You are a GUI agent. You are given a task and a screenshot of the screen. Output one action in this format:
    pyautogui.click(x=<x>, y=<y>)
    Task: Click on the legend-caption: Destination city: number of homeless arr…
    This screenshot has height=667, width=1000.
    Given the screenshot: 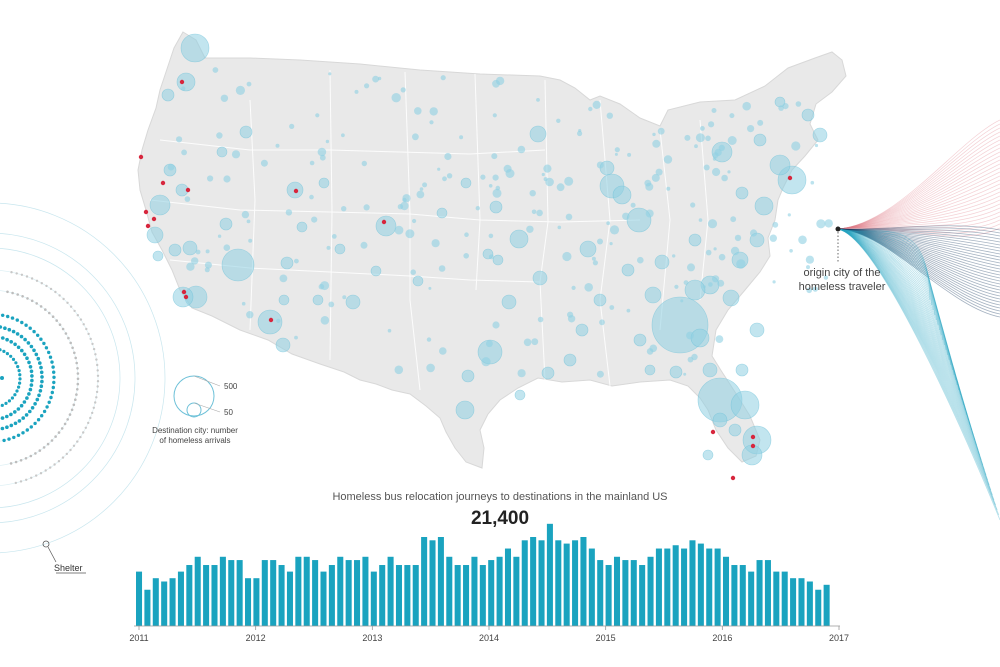 What is the action you would take?
    pyautogui.click(x=195, y=435)
    